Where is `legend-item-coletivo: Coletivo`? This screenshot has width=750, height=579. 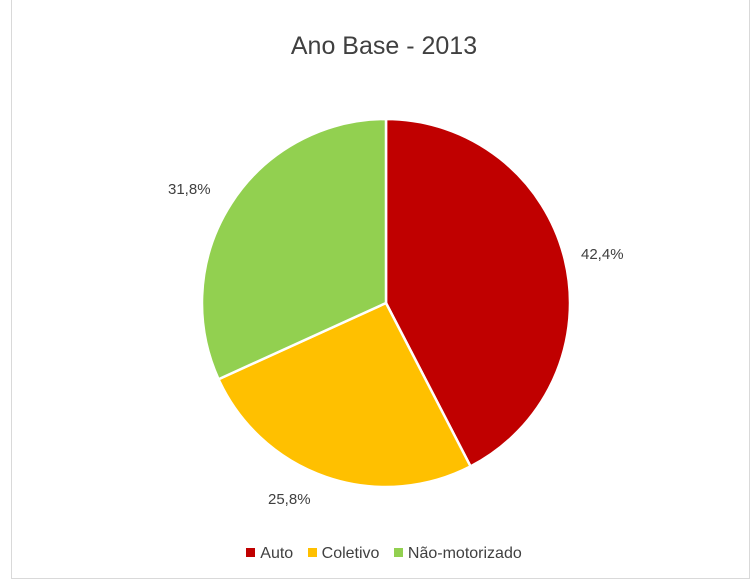 legend-item-coletivo: Coletivo is located at coordinates (343, 554).